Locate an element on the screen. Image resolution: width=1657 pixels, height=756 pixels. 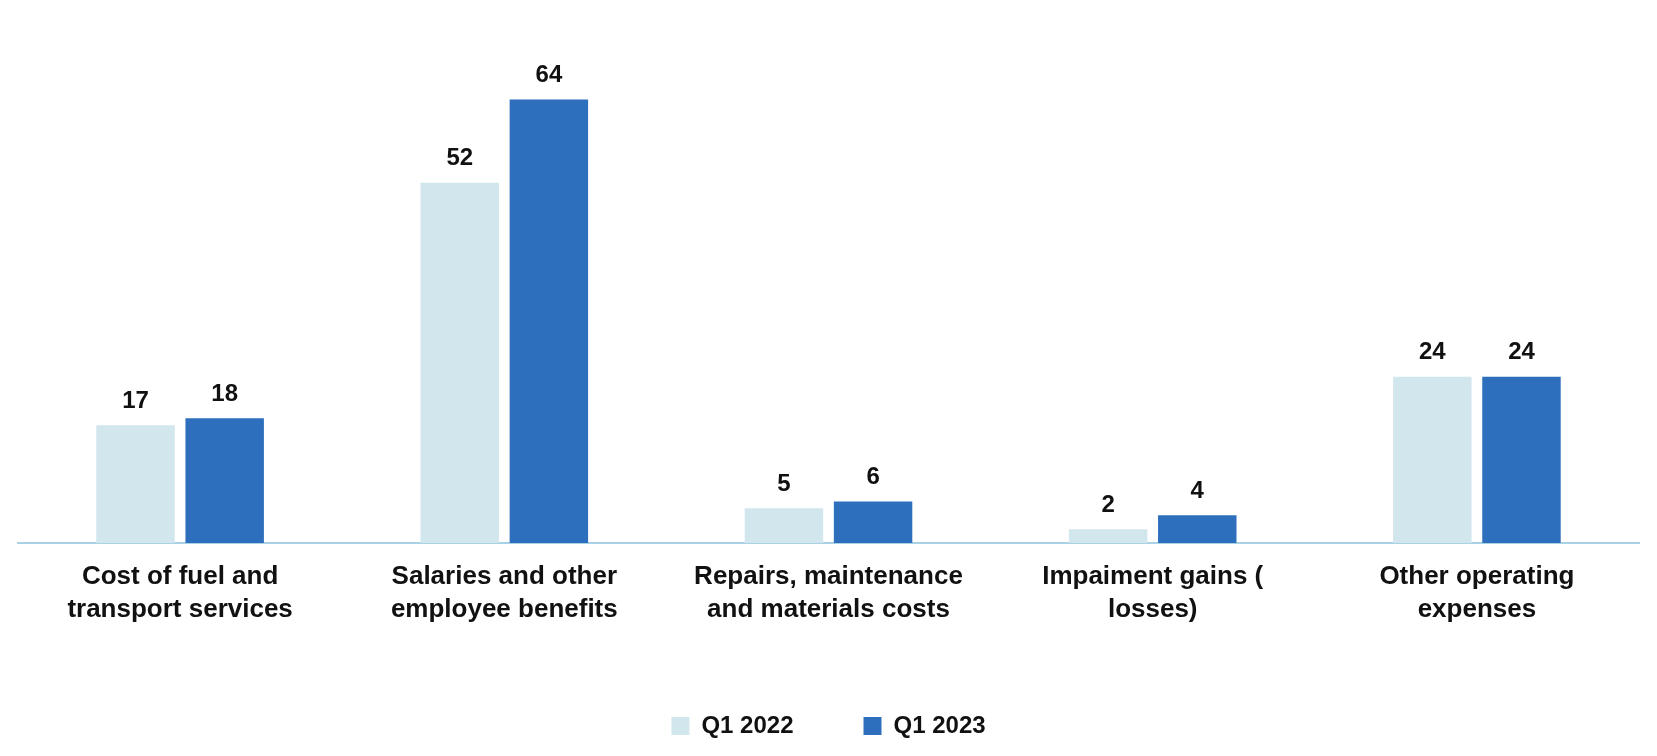
legend-label: Q1 2023 is located at coordinates (939, 724).